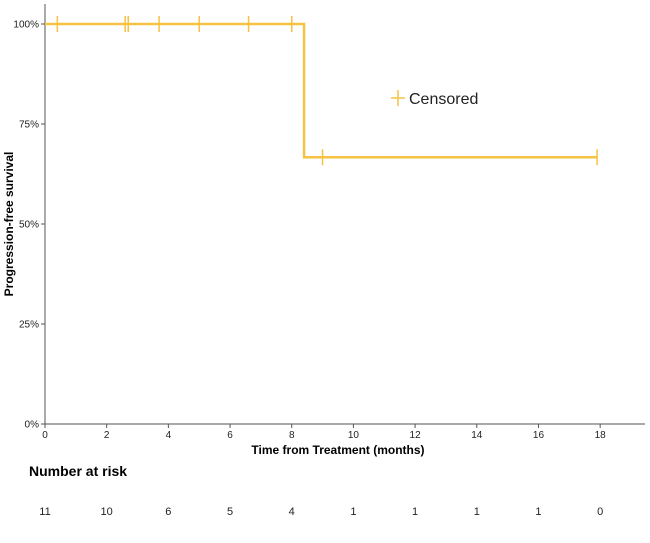  What do you see at coordinates (78, 471) in the screenshot?
I see `risk-table-title: Number at risk` at bounding box center [78, 471].